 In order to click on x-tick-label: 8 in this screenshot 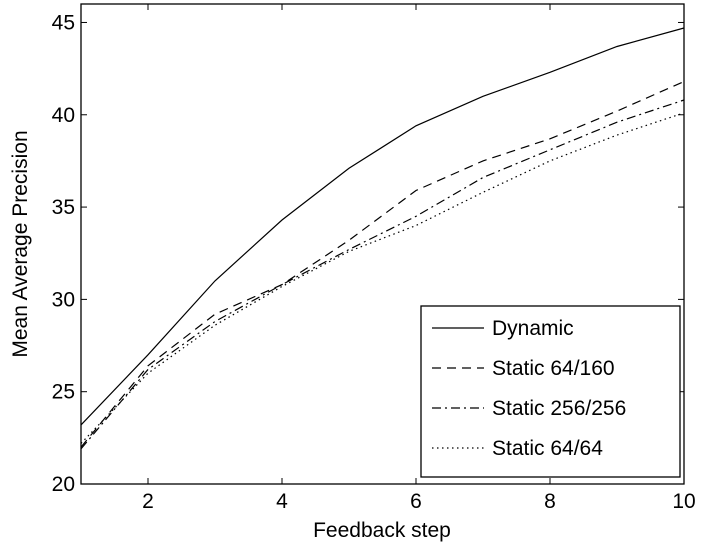, I will do `click(550, 501)`.